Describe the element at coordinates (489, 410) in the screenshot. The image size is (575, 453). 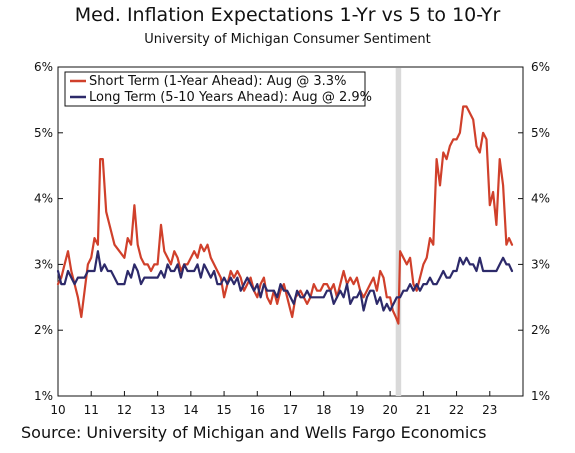
I see `x-tick-label: 23` at that location.